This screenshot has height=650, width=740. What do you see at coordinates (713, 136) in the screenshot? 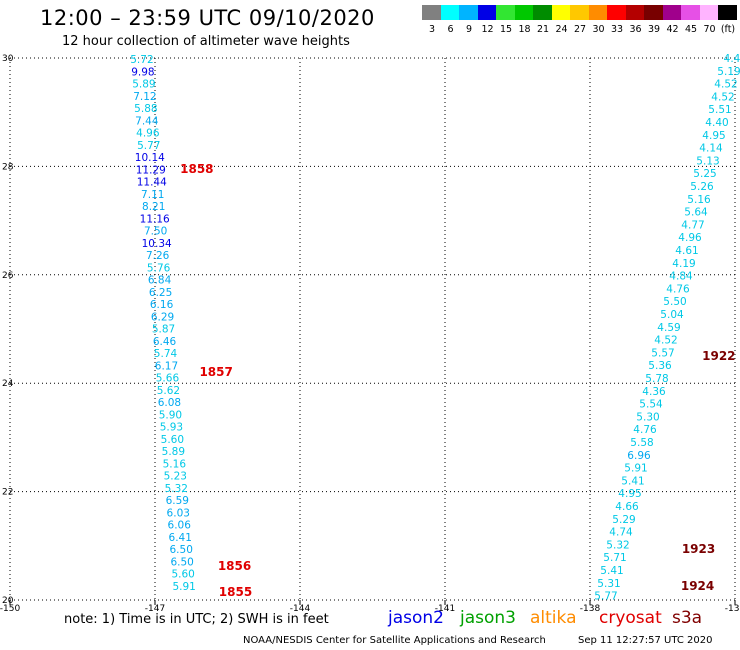
I see `swh-value: 4.95` at bounding box center [713, 136].